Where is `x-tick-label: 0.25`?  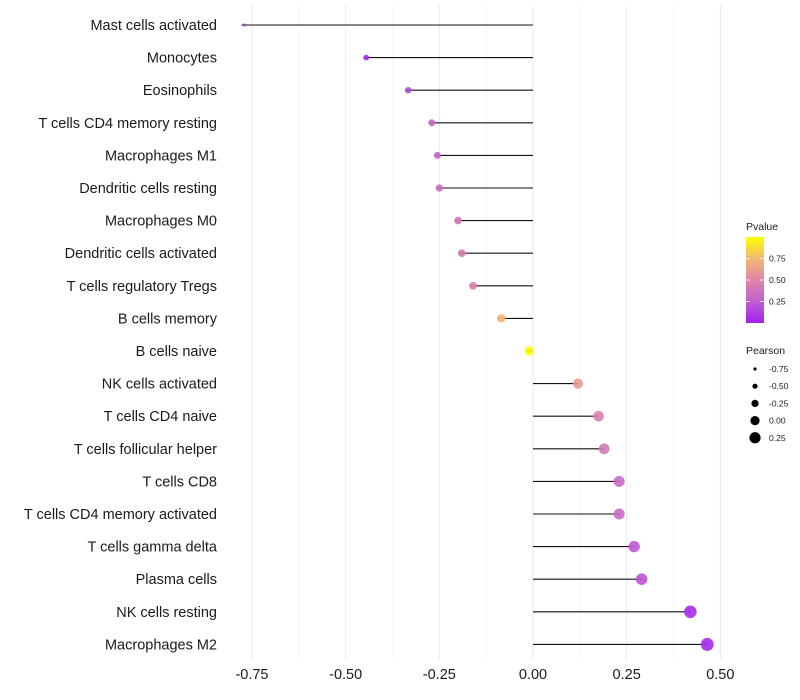
x-tick-label: 0.25 is located at coordinates (627, 675).